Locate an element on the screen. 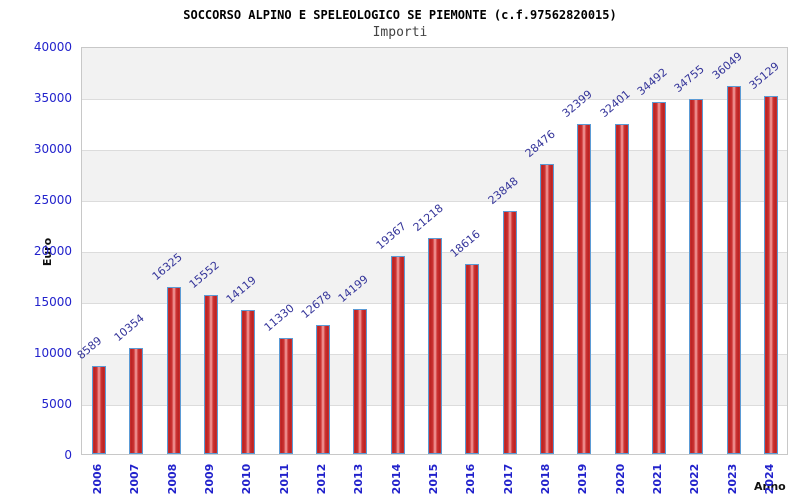 The height and width of the screenshot is (500, 800). bar-2008 is located at coordinates (174, 370).